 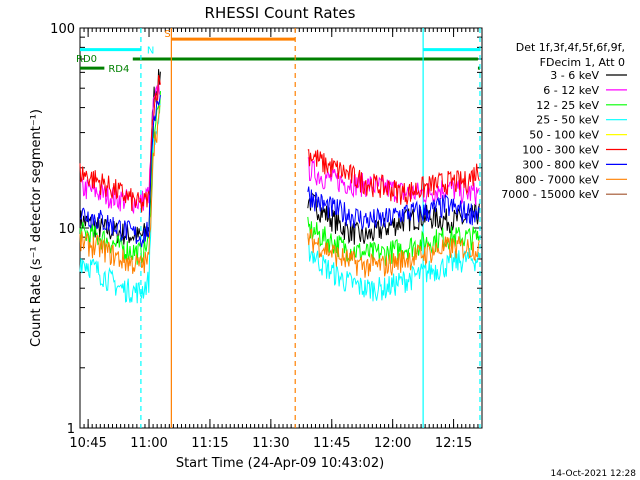 What do you see at coordinates (392, 443) in the screenshot?
I see `x-tick-label: 12:00` at bounding box center [392, 443].